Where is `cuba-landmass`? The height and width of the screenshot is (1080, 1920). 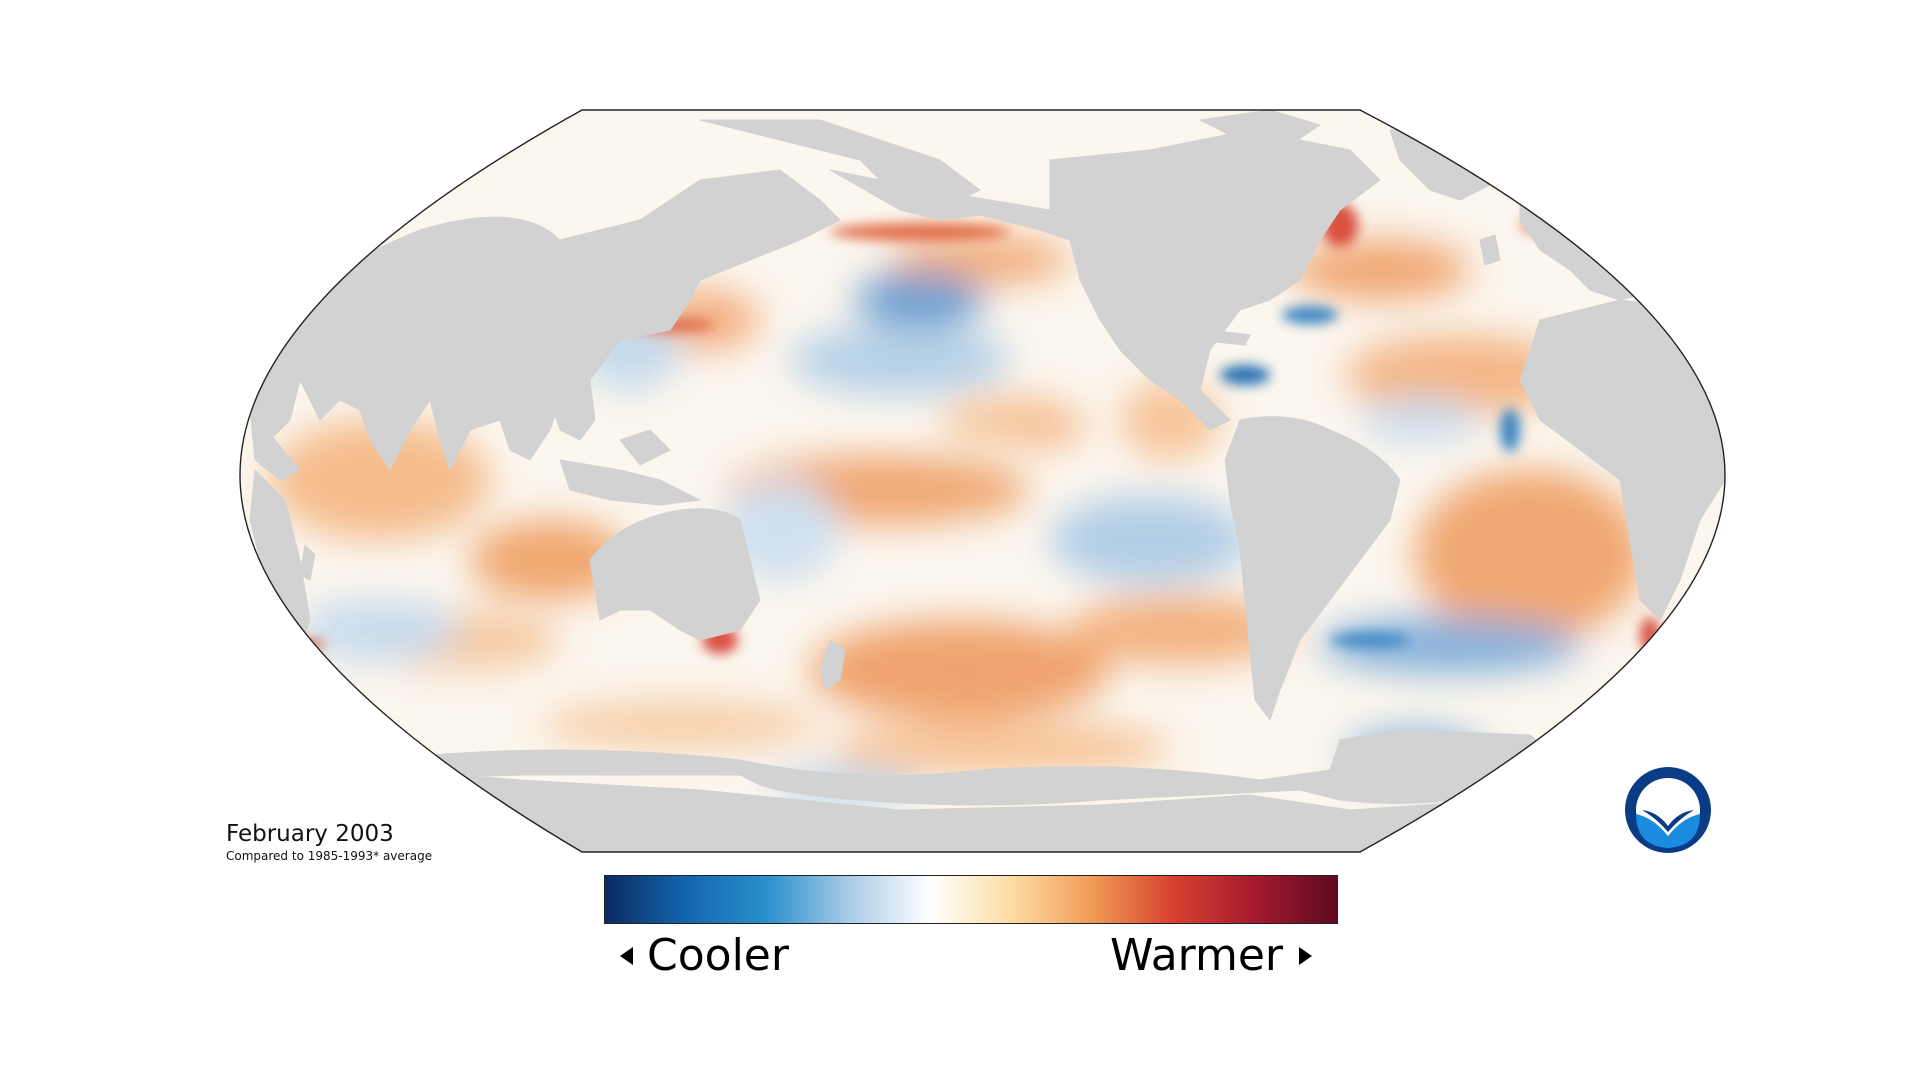 cuba-landmass is located at coordinates (1230, 337).